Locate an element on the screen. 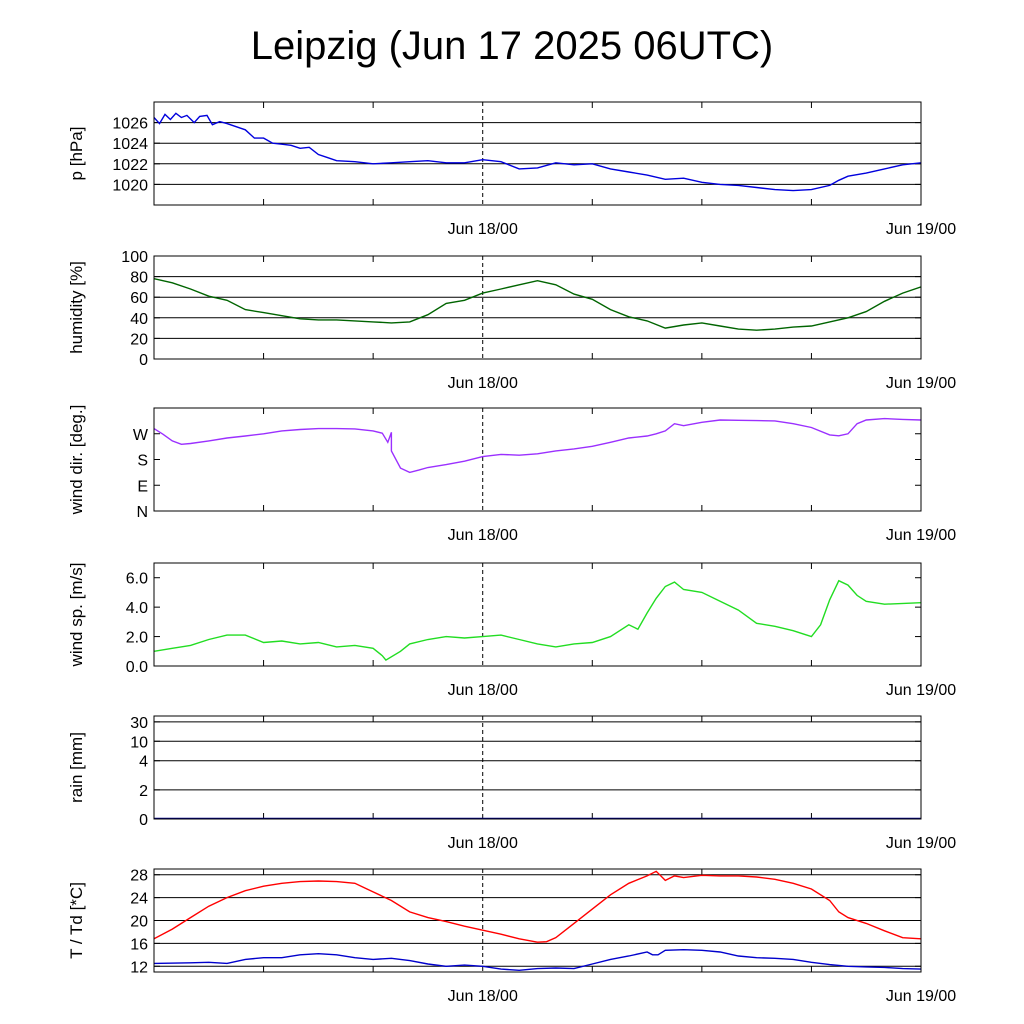 This screenshot has height=1024, width=1024. temperature-x-tick-label: Jun 18/00 is located at coordinates (483, 996).